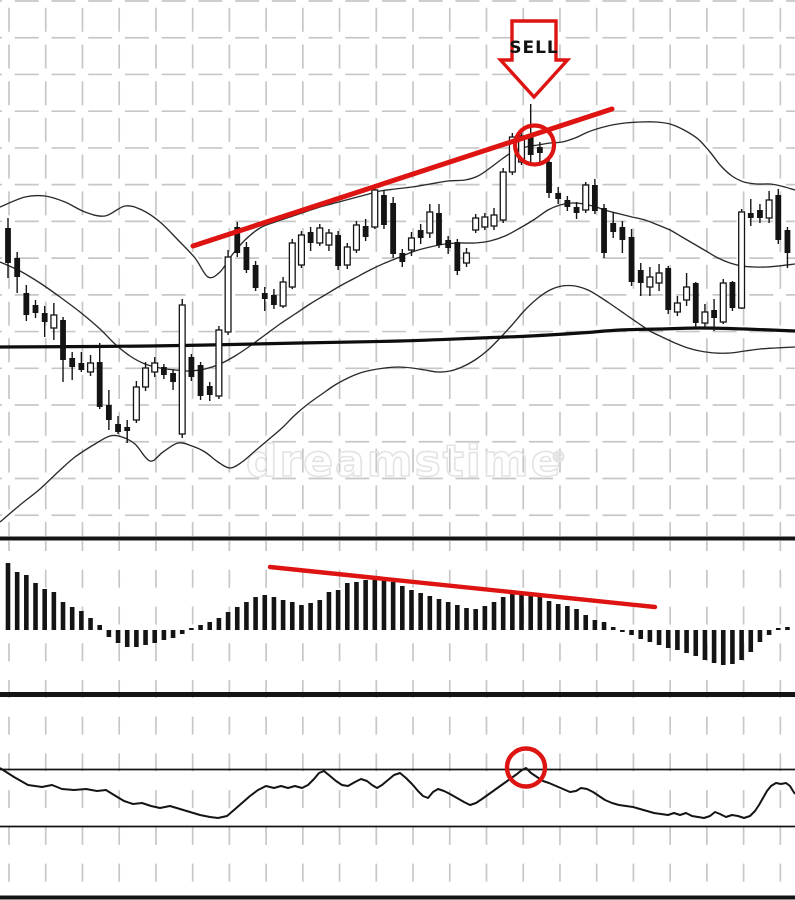 The width and height of the screenshot is (795, 900). I want to click on watermark-text: dreamstime, so click(404, 461).